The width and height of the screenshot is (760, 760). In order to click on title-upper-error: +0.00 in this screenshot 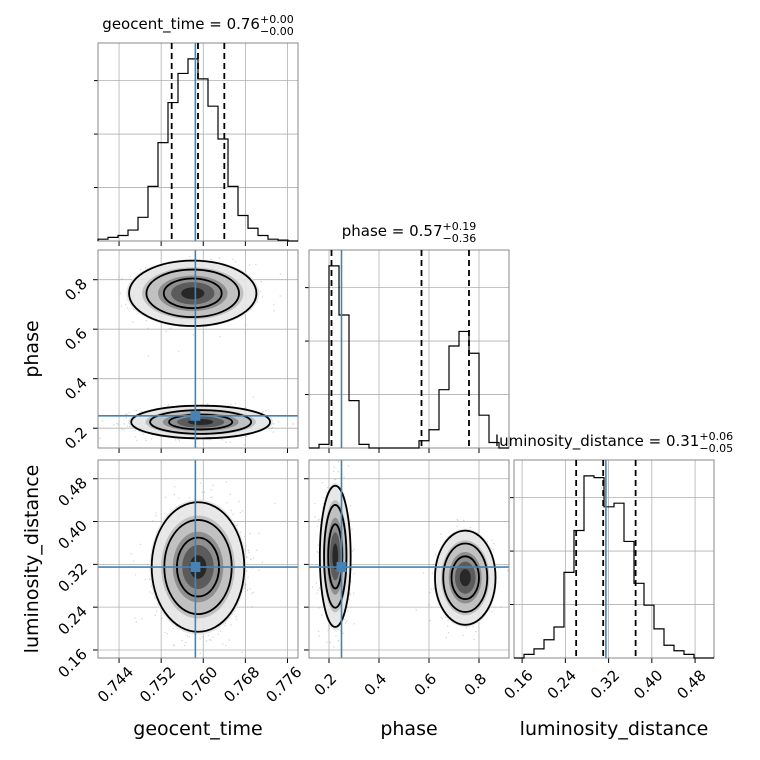, I will do `click(277, 19)`.